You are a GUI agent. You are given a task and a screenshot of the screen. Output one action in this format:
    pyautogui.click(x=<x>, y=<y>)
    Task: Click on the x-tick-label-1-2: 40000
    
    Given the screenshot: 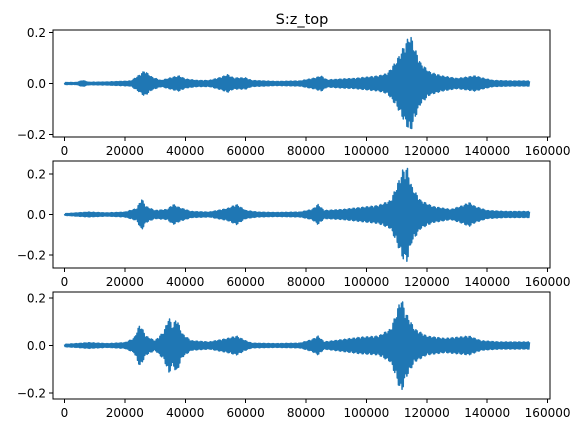 What is the action you would take?
    pyautogui.click(x=185, y=151)
    